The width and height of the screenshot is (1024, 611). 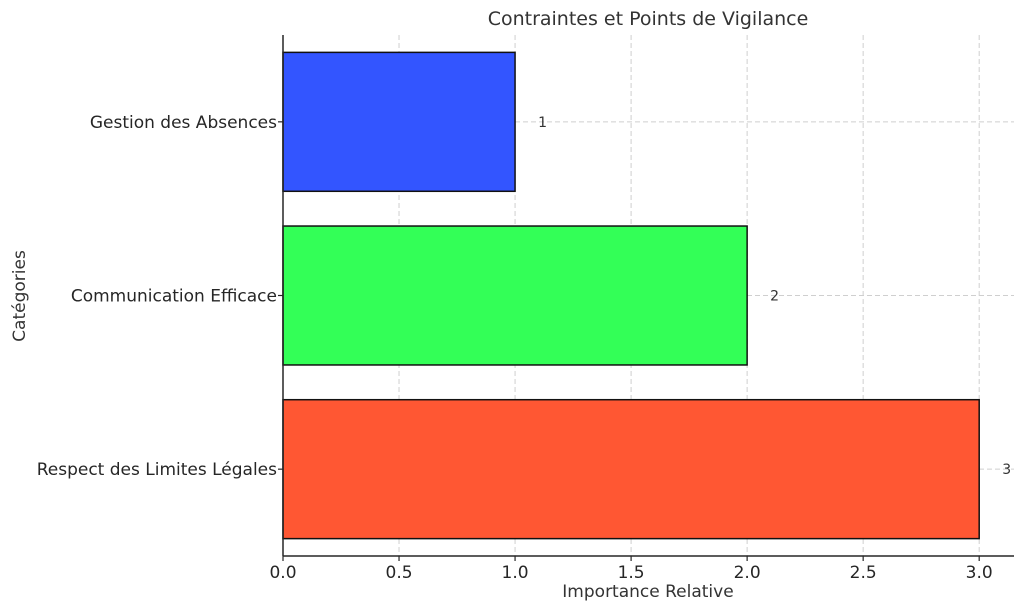 What do you see at coordinates (1006, 470) in the screenshot?
I see `bar-value-label: 3` at bounding box center [1006, 470].